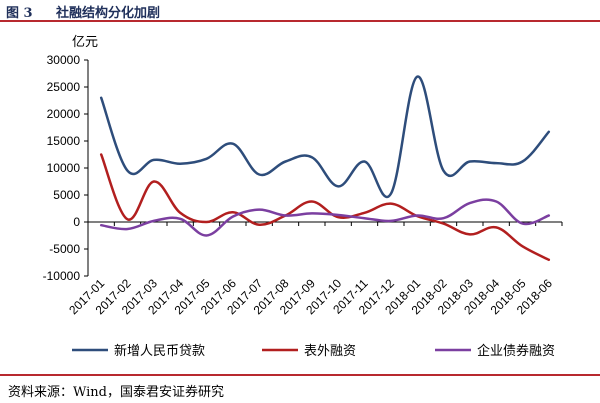 This screenshot has height=403, width=600. I want to click on legend-label-2: 表外融资, so click(330, 351).